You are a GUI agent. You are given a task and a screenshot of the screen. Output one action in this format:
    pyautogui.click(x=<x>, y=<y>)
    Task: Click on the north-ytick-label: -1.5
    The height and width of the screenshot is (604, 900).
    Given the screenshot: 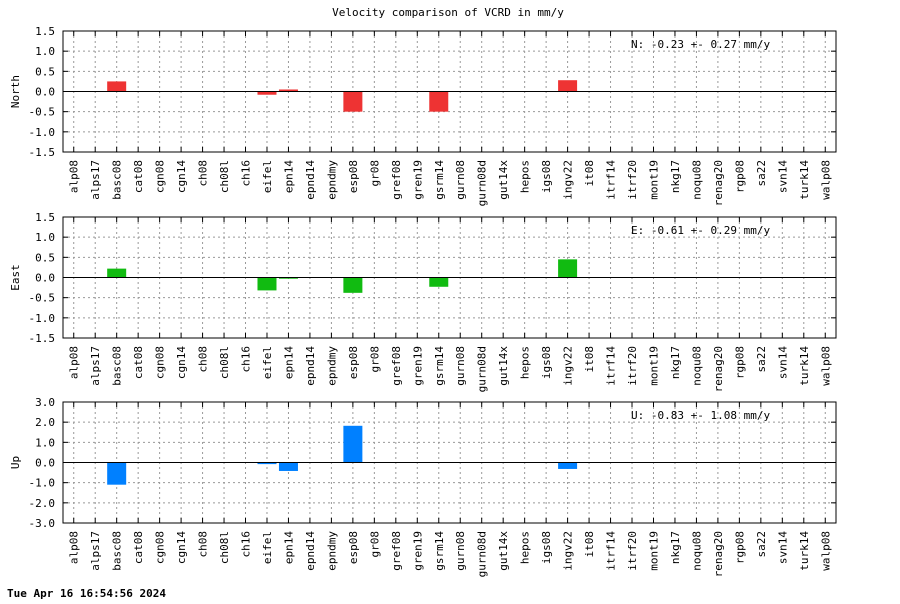 What is the action you would take?
    pyautogui.click(x=42, y=152)
    